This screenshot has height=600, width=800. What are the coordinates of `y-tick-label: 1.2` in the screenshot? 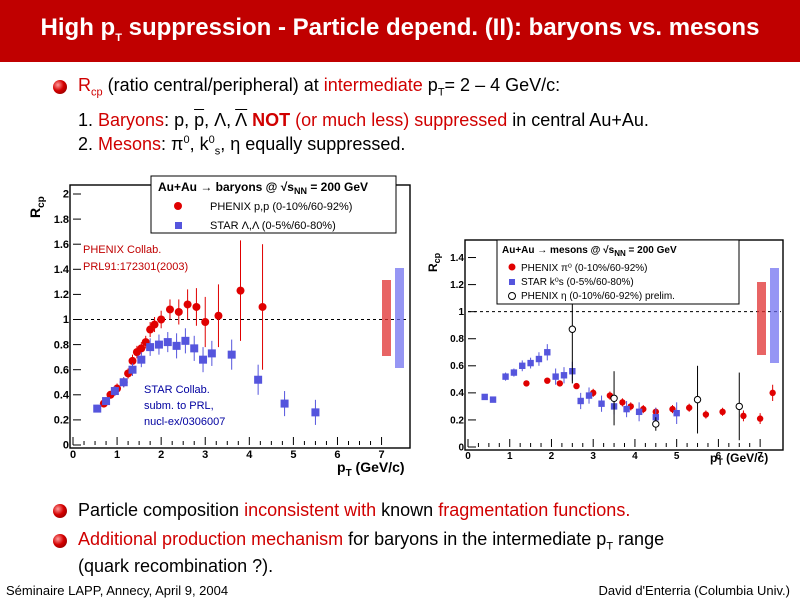 It's located at (61, 295).